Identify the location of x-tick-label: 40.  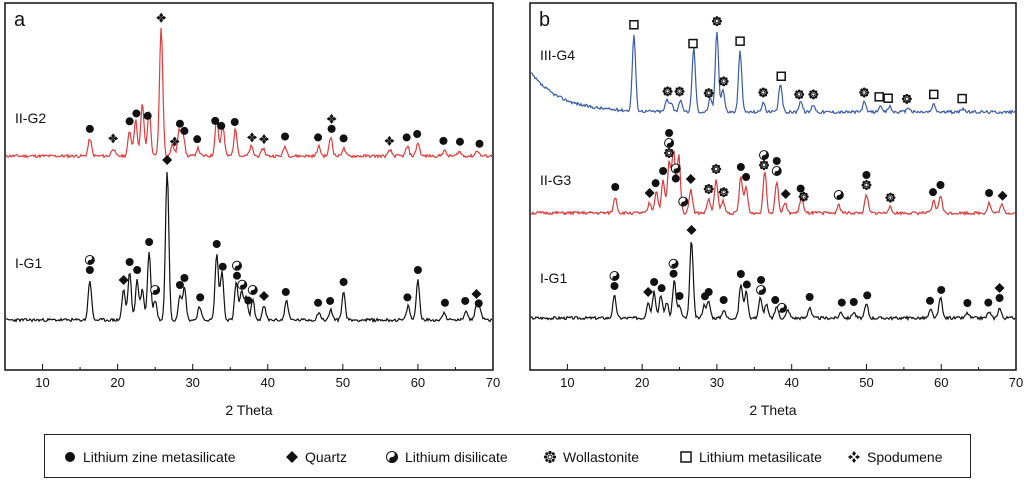
(268, 382).